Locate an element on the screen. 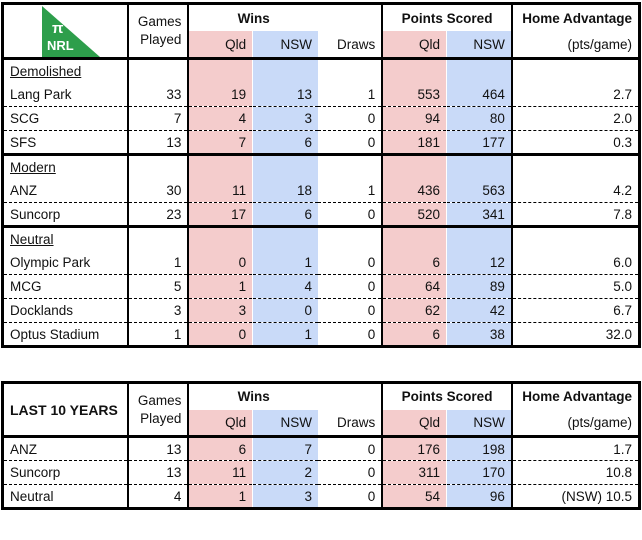 The height and width of the screenshot is (540, 642). nsw-wins-cell: 13 is located at coordinates (285, 94).